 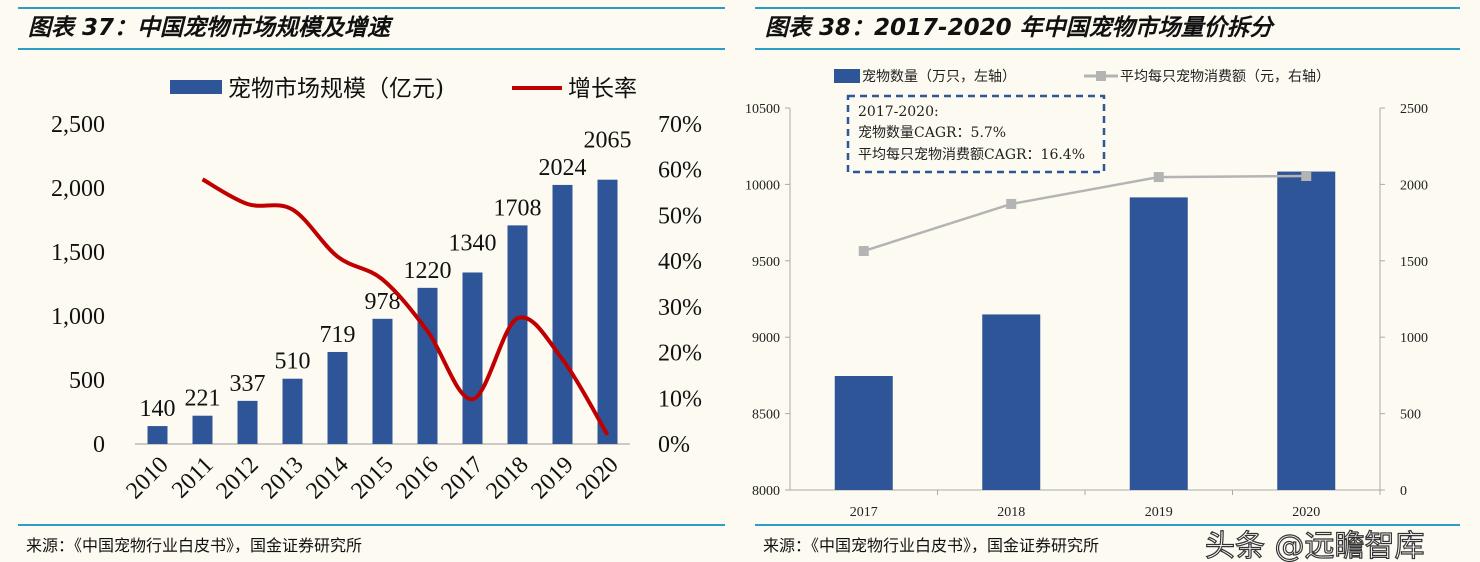 I want to click on annotation-line-3: 平均每只宠物消费额CAGR：16.4%, so click(x=971, y=155).